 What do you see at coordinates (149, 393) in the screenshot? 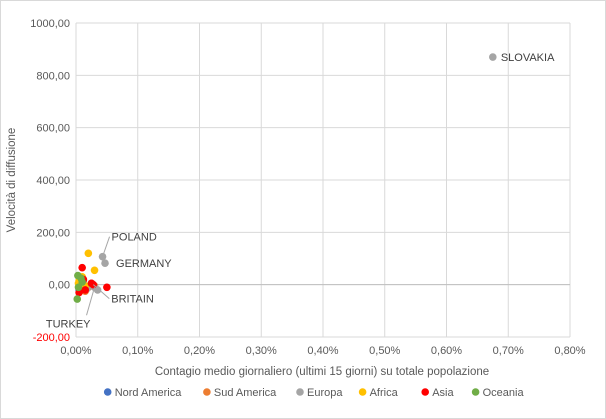
I see `legend-label: Nord America` at bounding box center [149, 393].